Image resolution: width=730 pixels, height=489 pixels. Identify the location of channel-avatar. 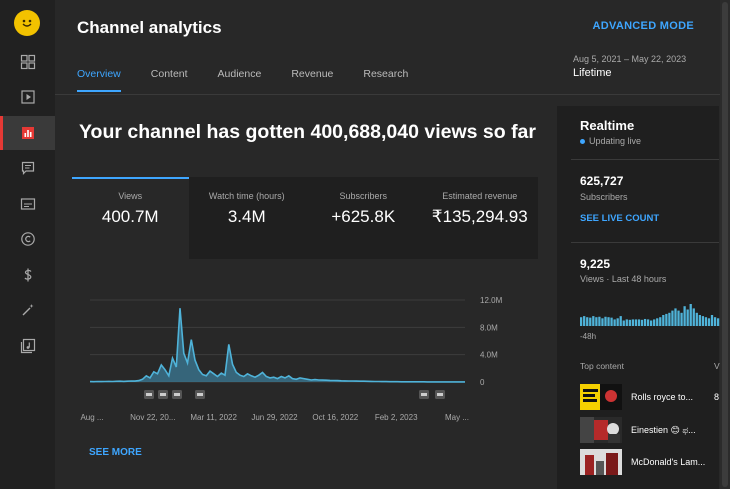
(27, 23).